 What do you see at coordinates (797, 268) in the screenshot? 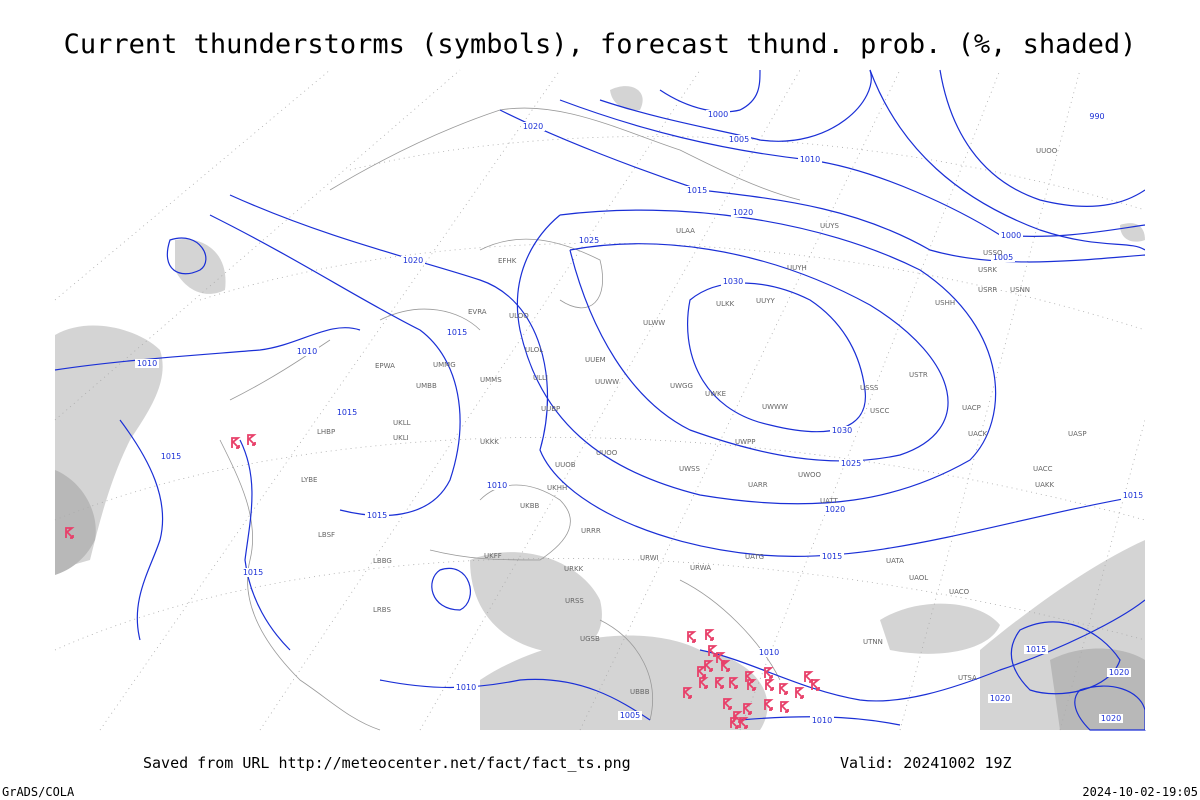
I see `station-label: UUYH` at bounding box center [797, 268].